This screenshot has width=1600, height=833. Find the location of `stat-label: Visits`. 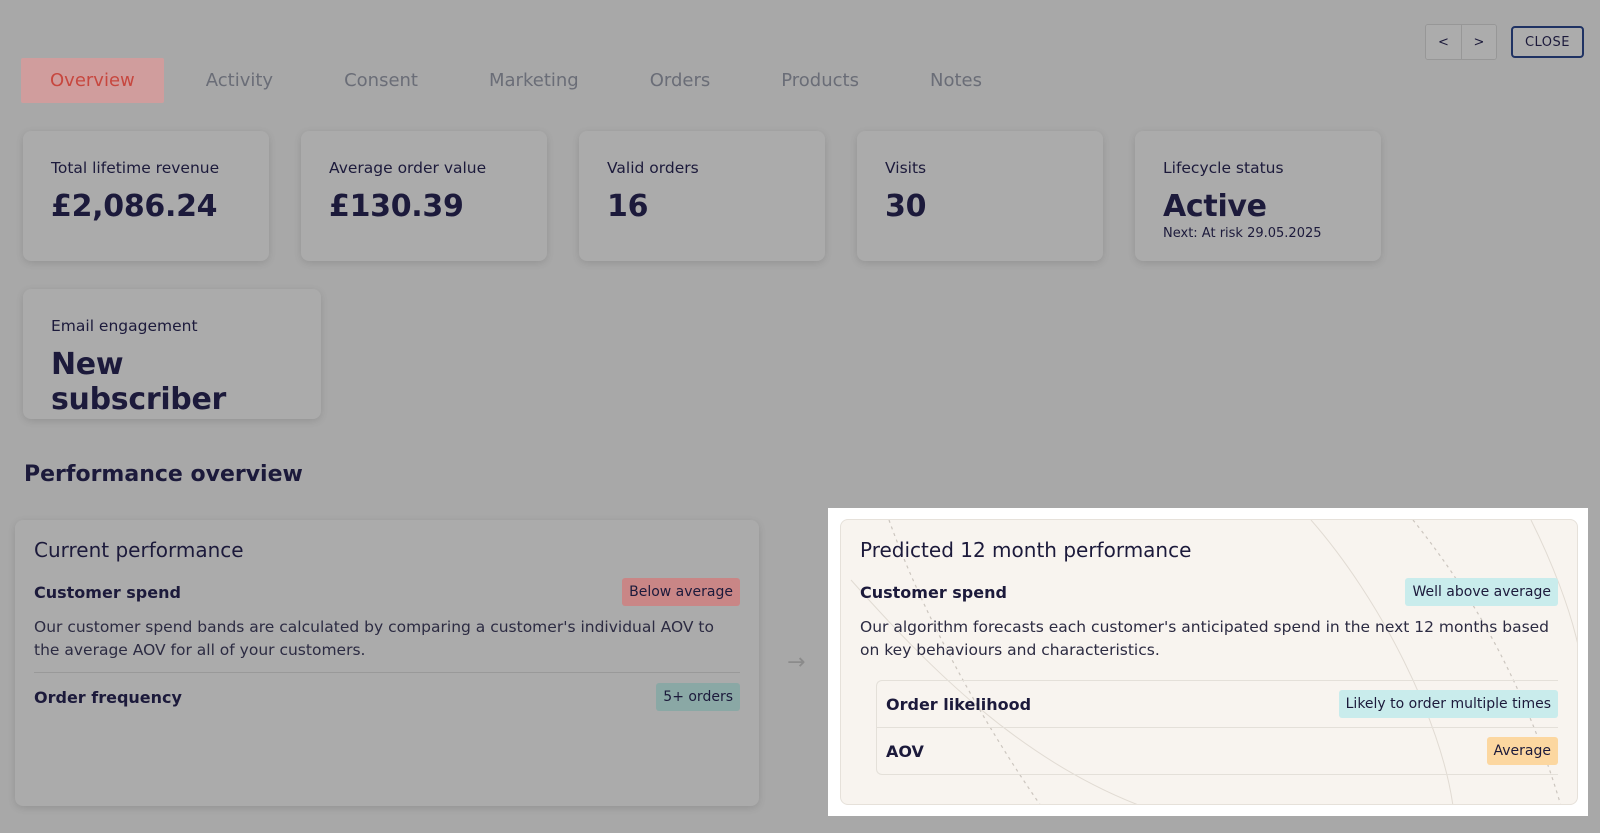

stat-label: Visits is located at coordinates (906, 168).